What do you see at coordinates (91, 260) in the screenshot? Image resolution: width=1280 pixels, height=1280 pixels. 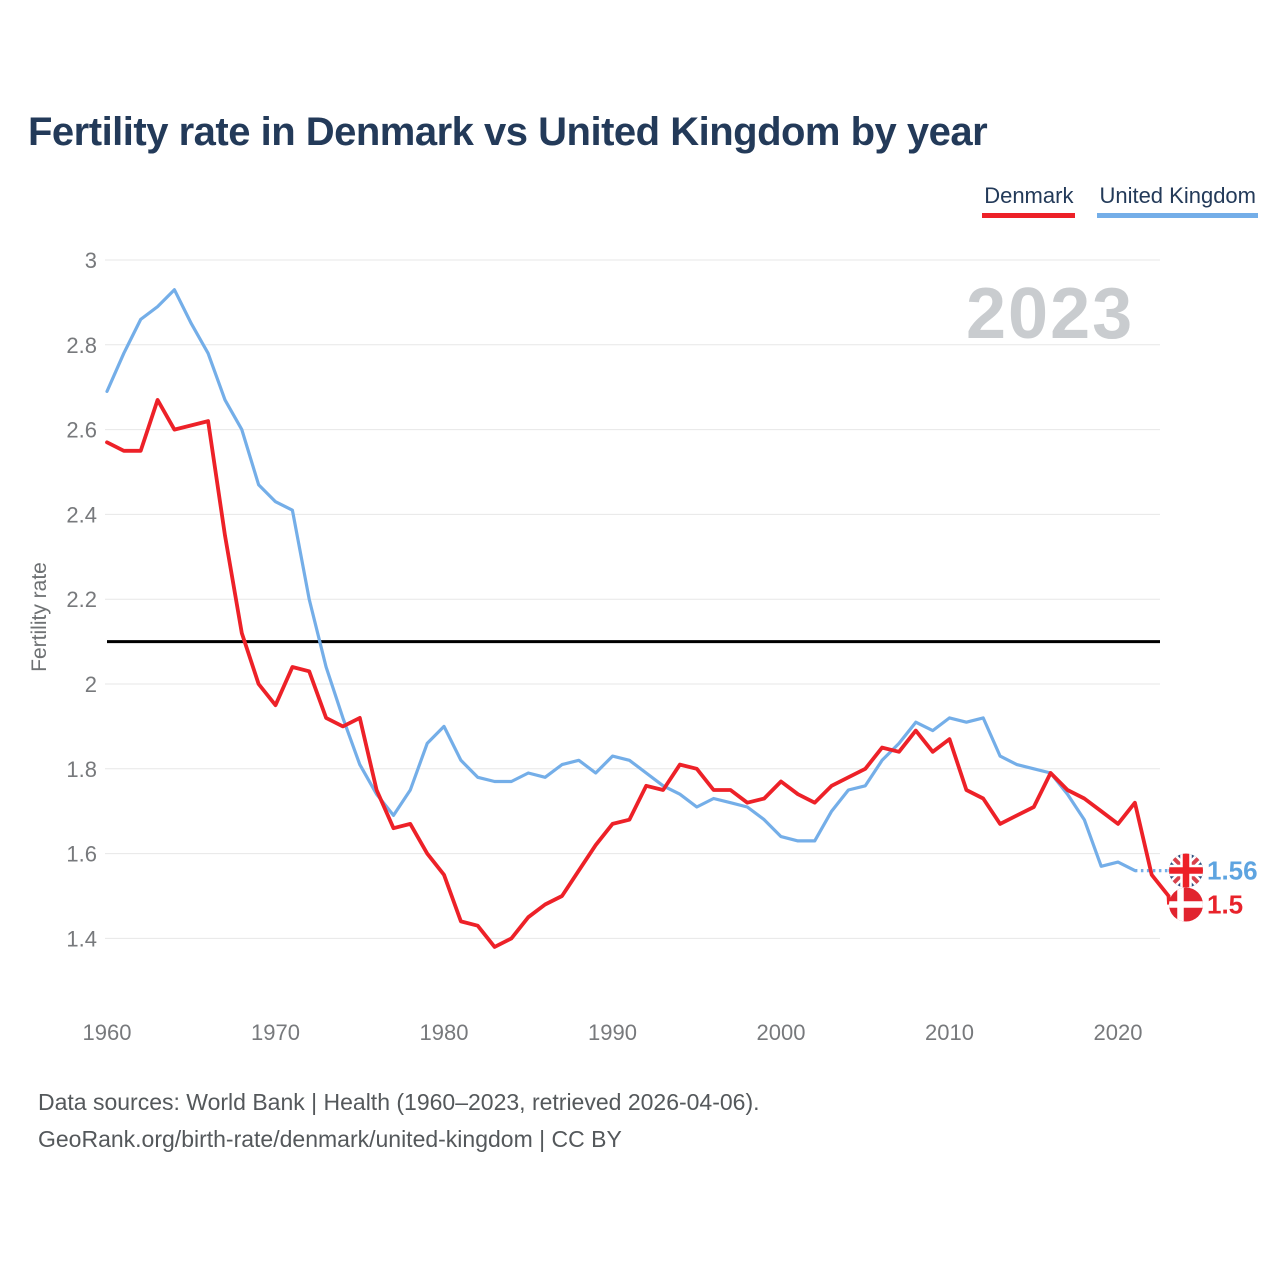 I see `y-tick-label: 3` at bounding box center [91, 260].